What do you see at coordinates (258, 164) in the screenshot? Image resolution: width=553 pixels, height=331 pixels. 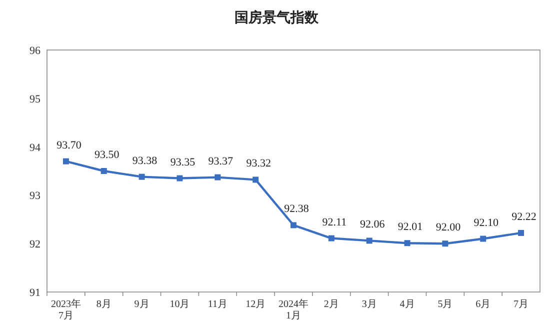 I see `data-label: 93.32` at bounding box center [258, 164].